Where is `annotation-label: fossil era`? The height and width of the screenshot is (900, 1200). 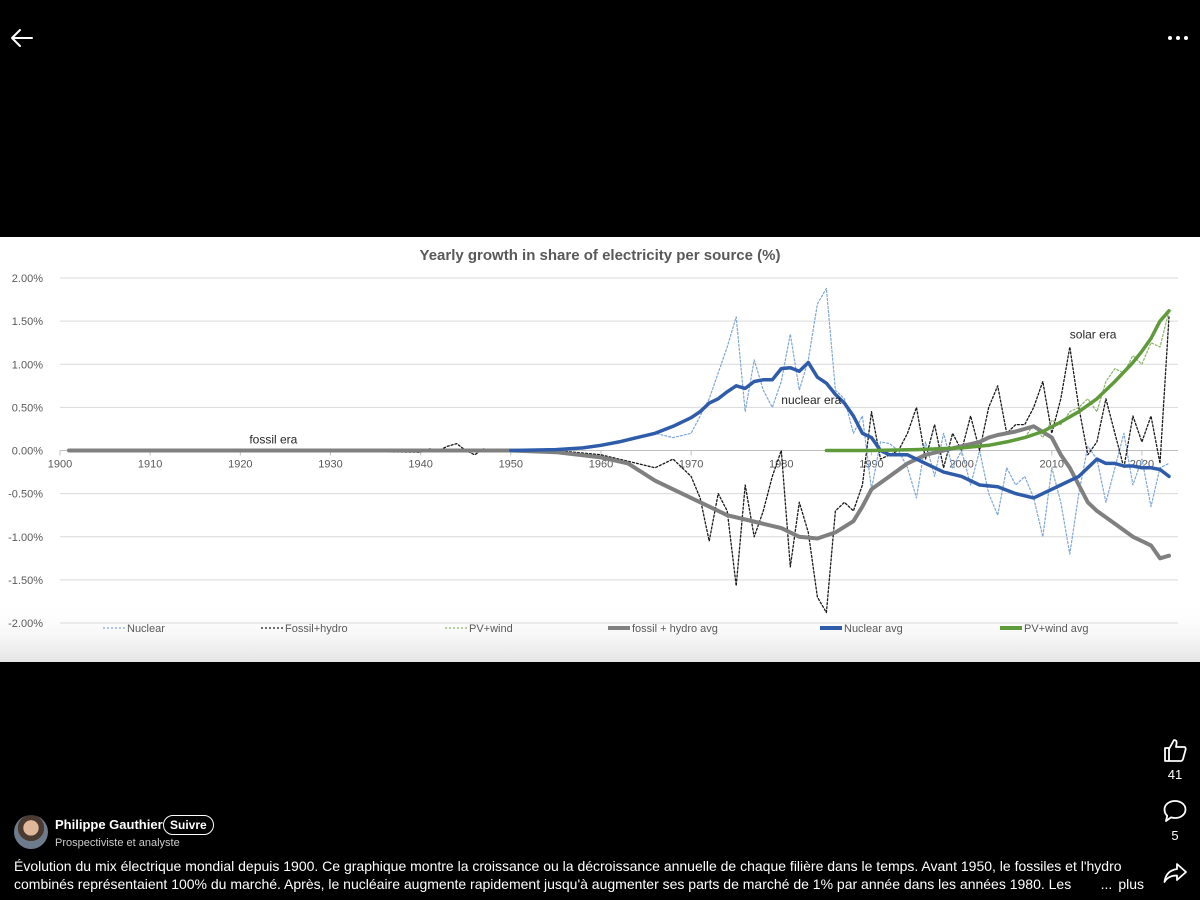 annotation-label: fossil era is located at coordinates (273, 440).